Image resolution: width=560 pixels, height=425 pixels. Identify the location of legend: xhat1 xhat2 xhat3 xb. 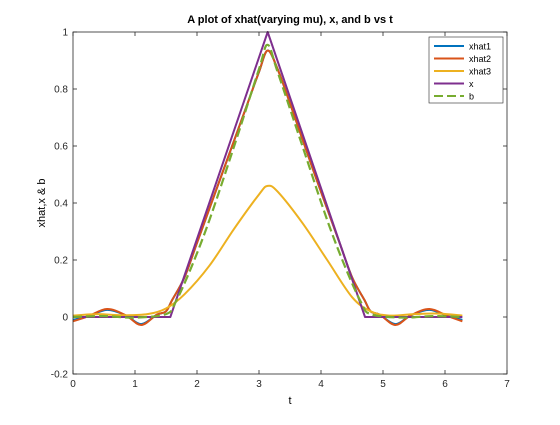
(466, 70).